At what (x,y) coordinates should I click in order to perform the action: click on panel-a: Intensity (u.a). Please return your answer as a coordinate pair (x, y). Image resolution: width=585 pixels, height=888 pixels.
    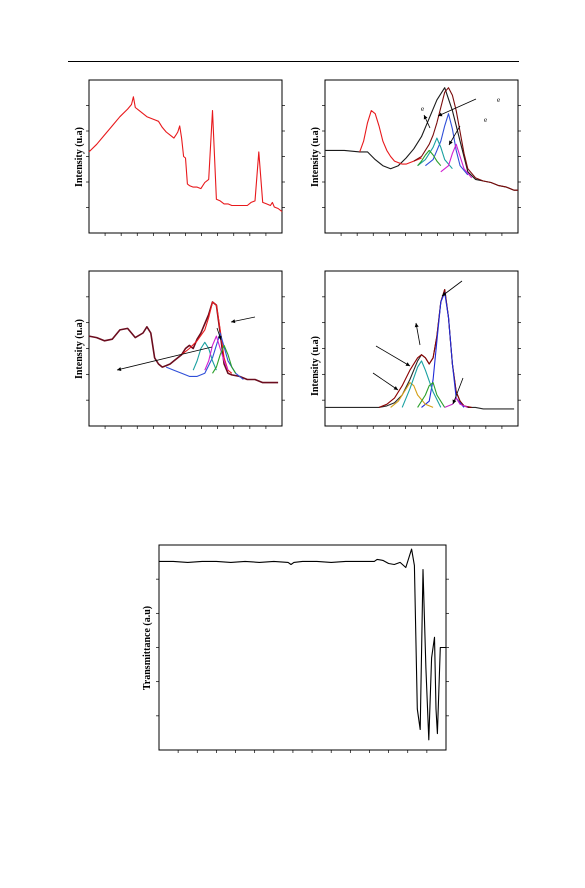
    Looking at the image, I should click on (179, 157).